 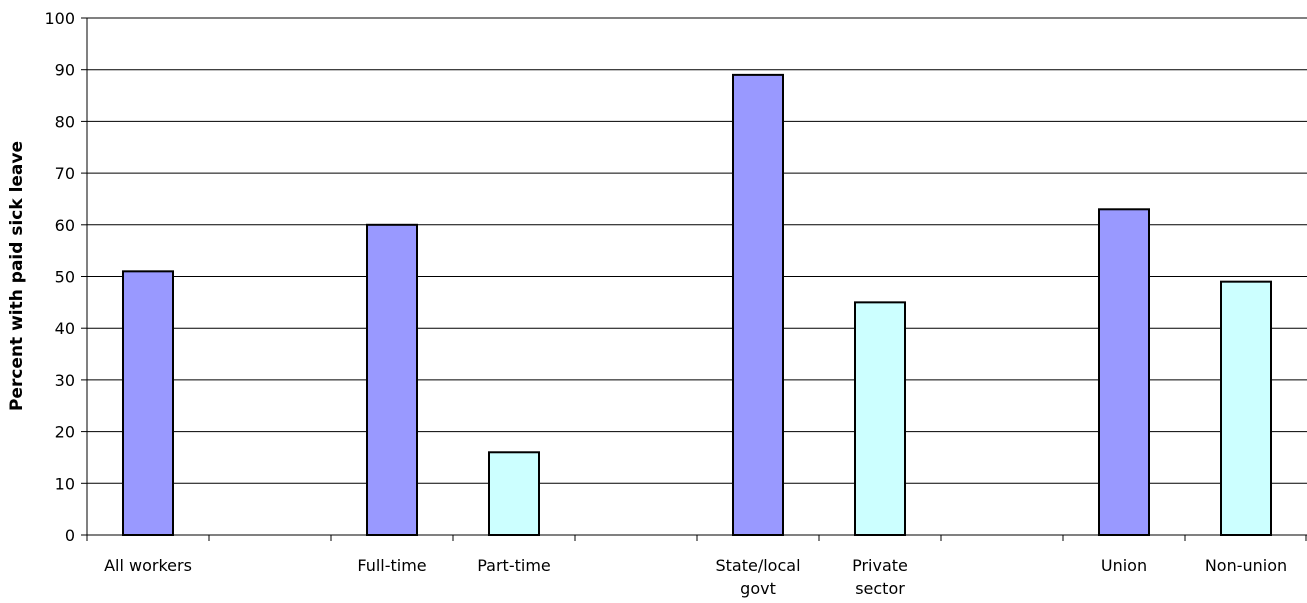 What do you see at coordinates (65, 328) in the screenshot?
I see `y-tick-label: 40` at bounding box center [65, 328].